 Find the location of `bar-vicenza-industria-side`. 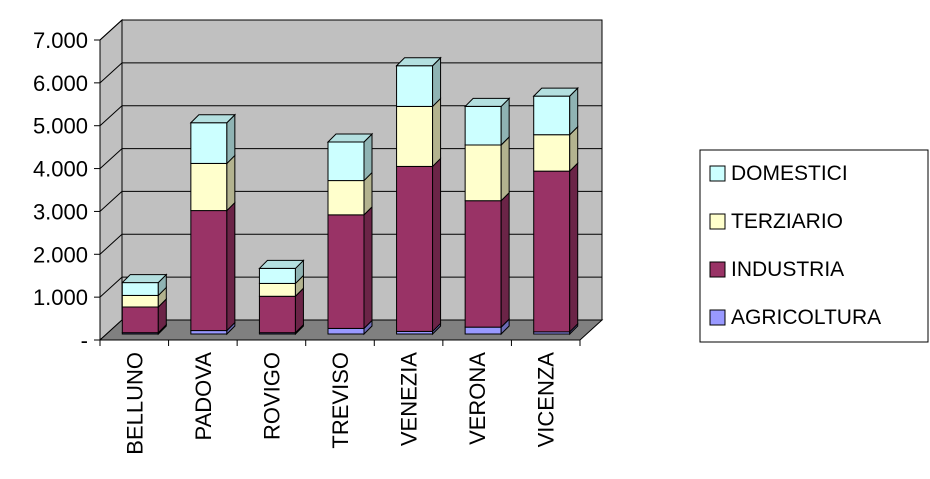

bar-vicenza-industria-side is located at coordinates (574, 247).